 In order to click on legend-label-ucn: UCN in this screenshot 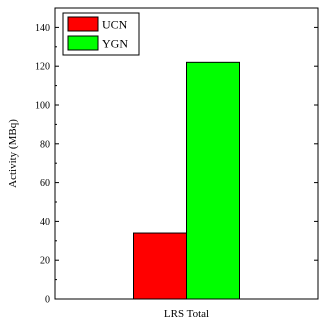, I will do `click(115, 25)`.